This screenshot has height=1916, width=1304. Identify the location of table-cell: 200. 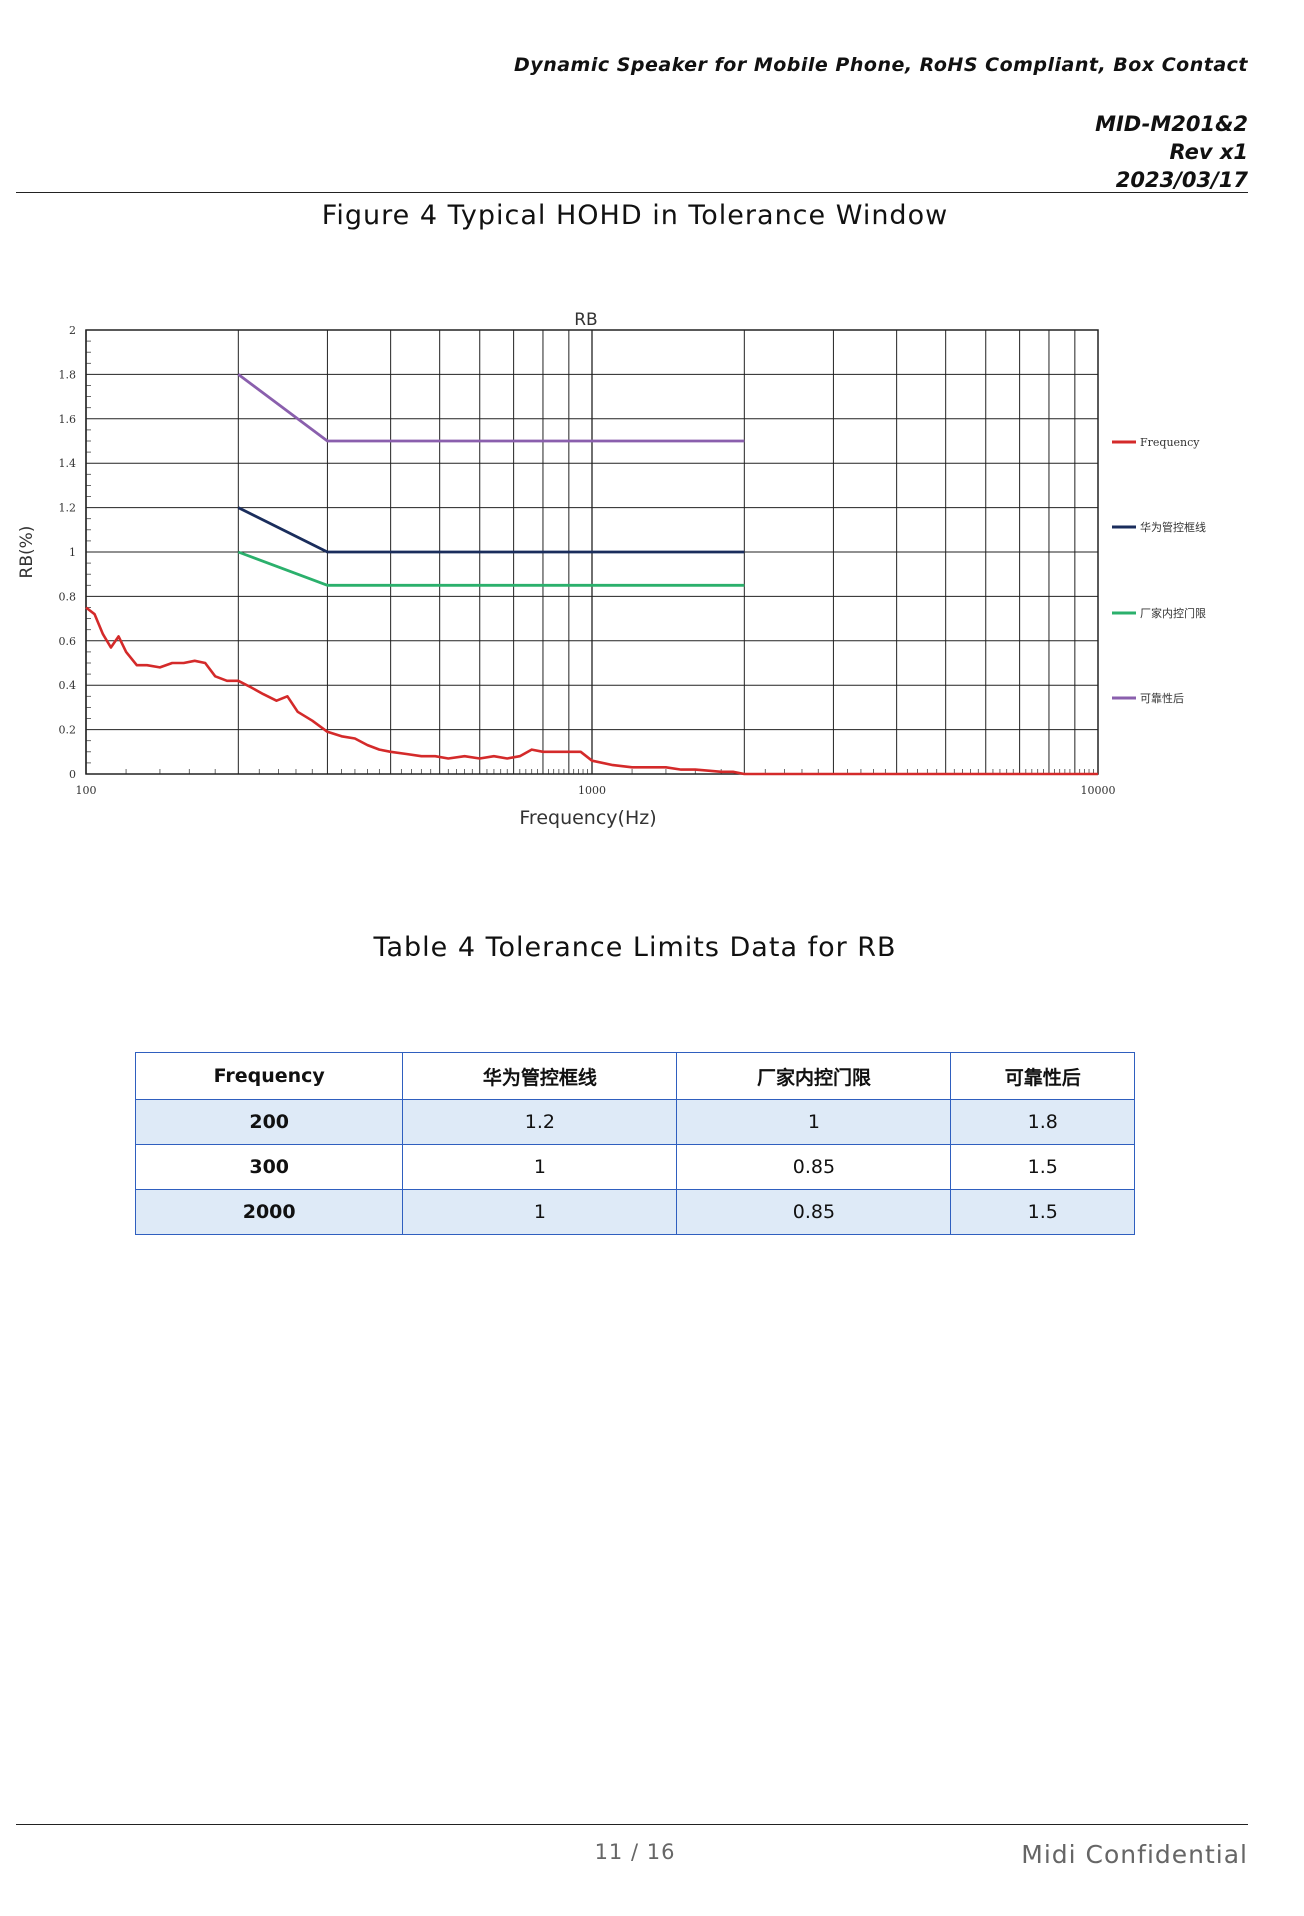
(269, 1122).